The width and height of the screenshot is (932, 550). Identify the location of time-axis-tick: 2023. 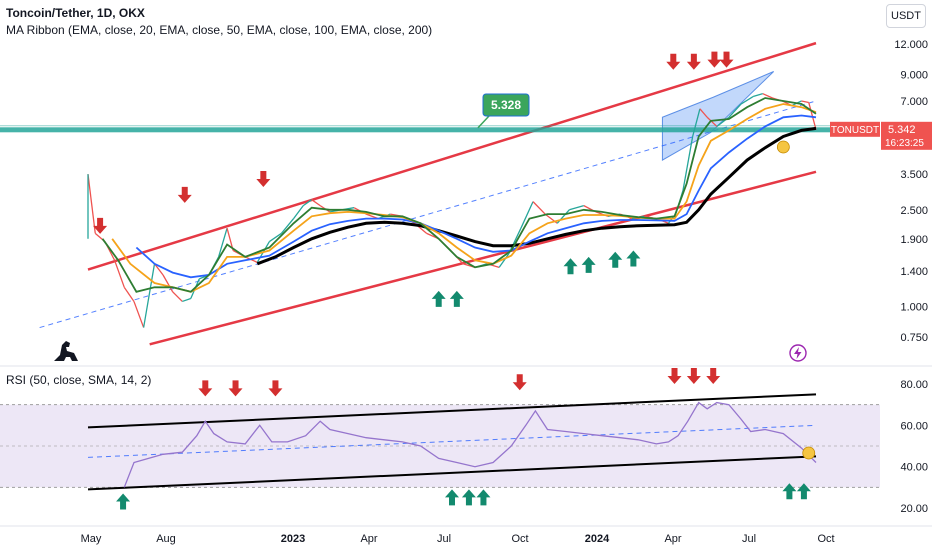
(293, 539).